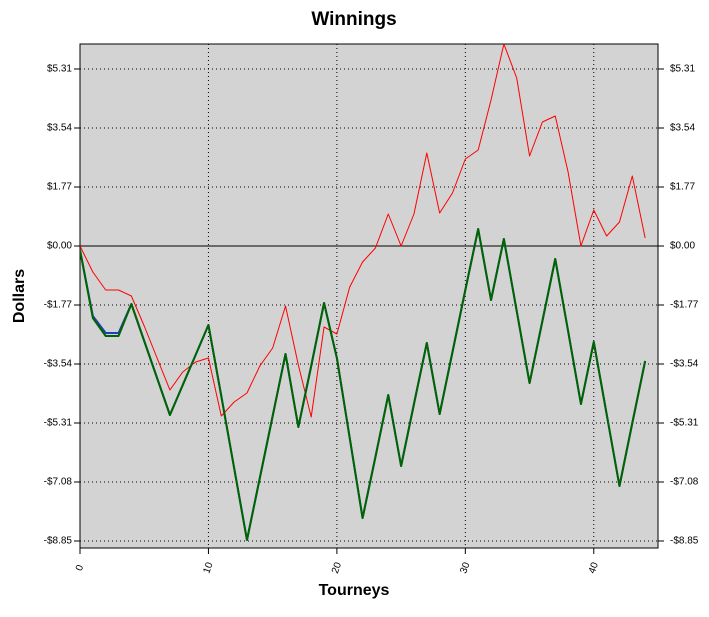 This screenshot has height=617, width=709. Describe the element at coordinates (58, 305) in the screenshot. I see `y-tick-label: -$1.77` at that location.